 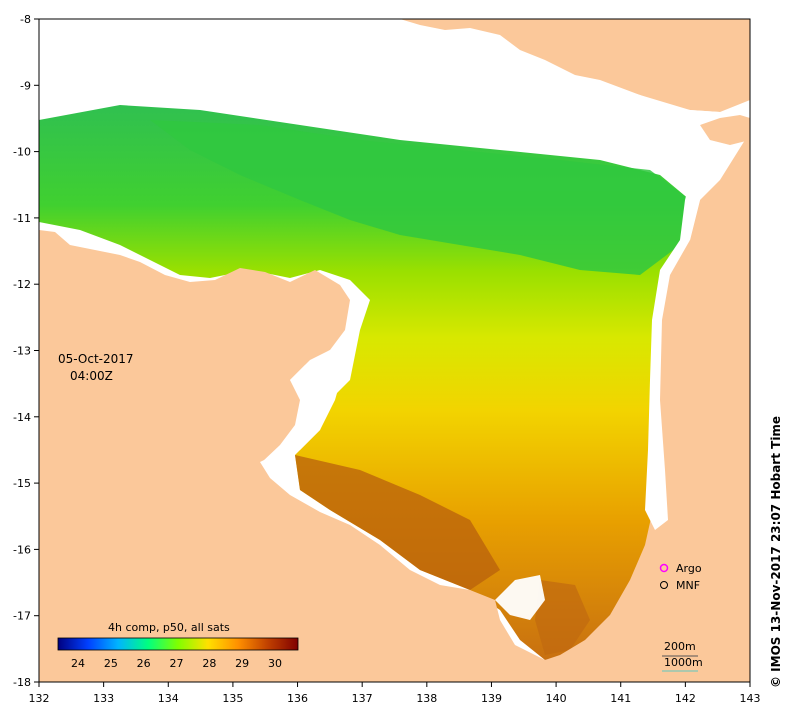 What do you see at coordinates (25, 19) in the screenshot?
I see `lat-tick-label: -8` at bounding box center [25, 19].